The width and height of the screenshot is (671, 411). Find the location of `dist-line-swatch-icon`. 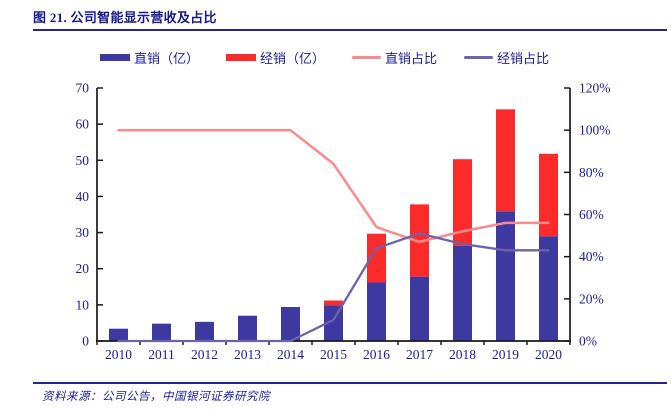

dist-line-swatch-icon is located at coordinates (479, 57).